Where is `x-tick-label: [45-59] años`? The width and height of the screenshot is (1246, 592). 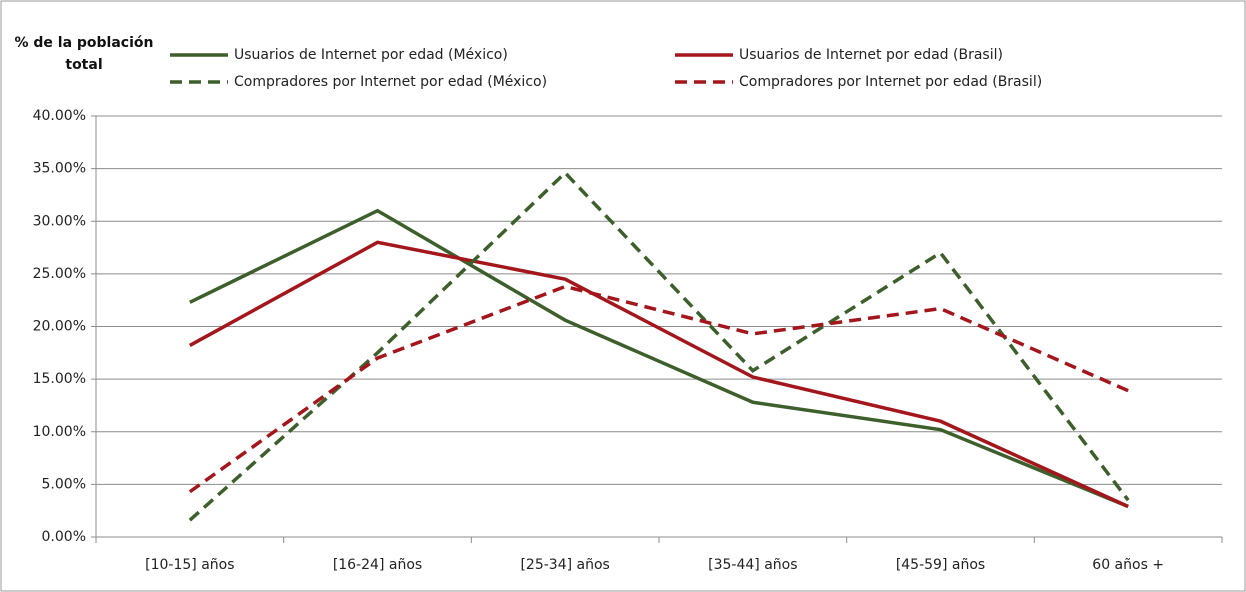 x-tick-label: [45-59] años is located at coordinates (940, 565).